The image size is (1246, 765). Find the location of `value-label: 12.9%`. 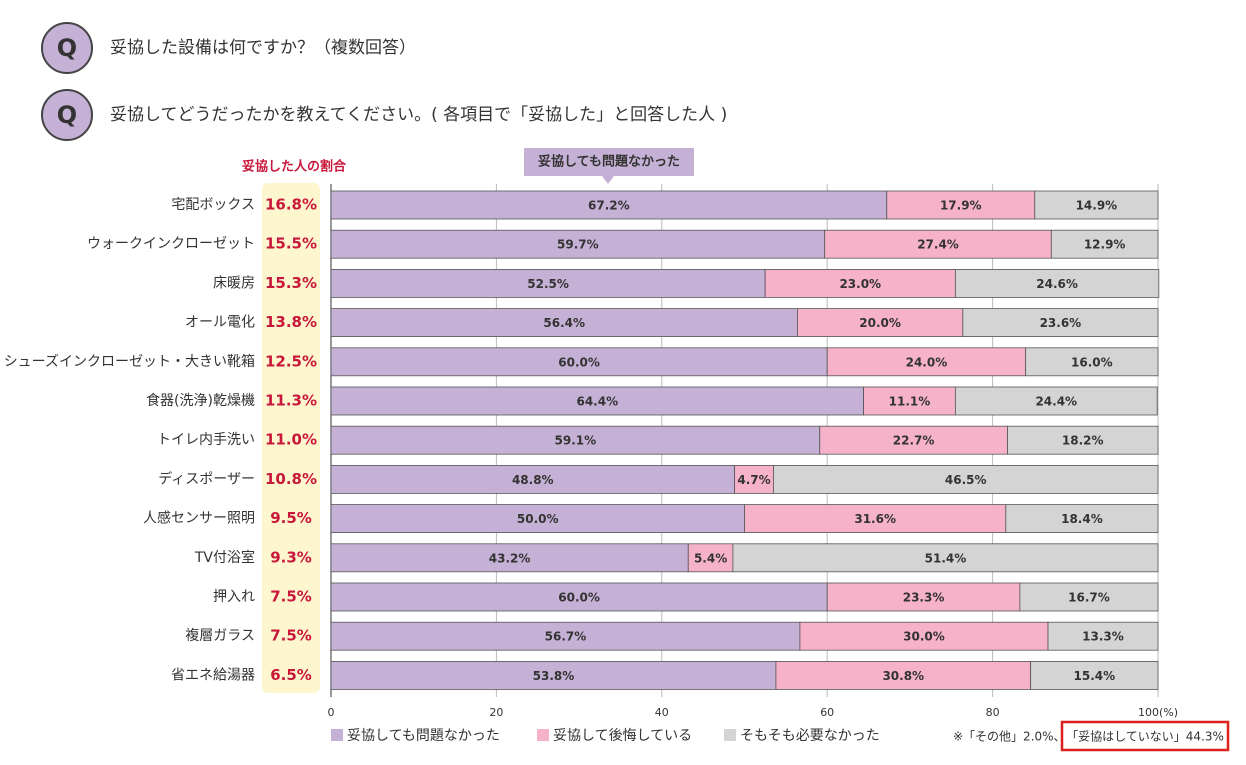

value-label: 12.9% is located at coordinates (1105, 245).